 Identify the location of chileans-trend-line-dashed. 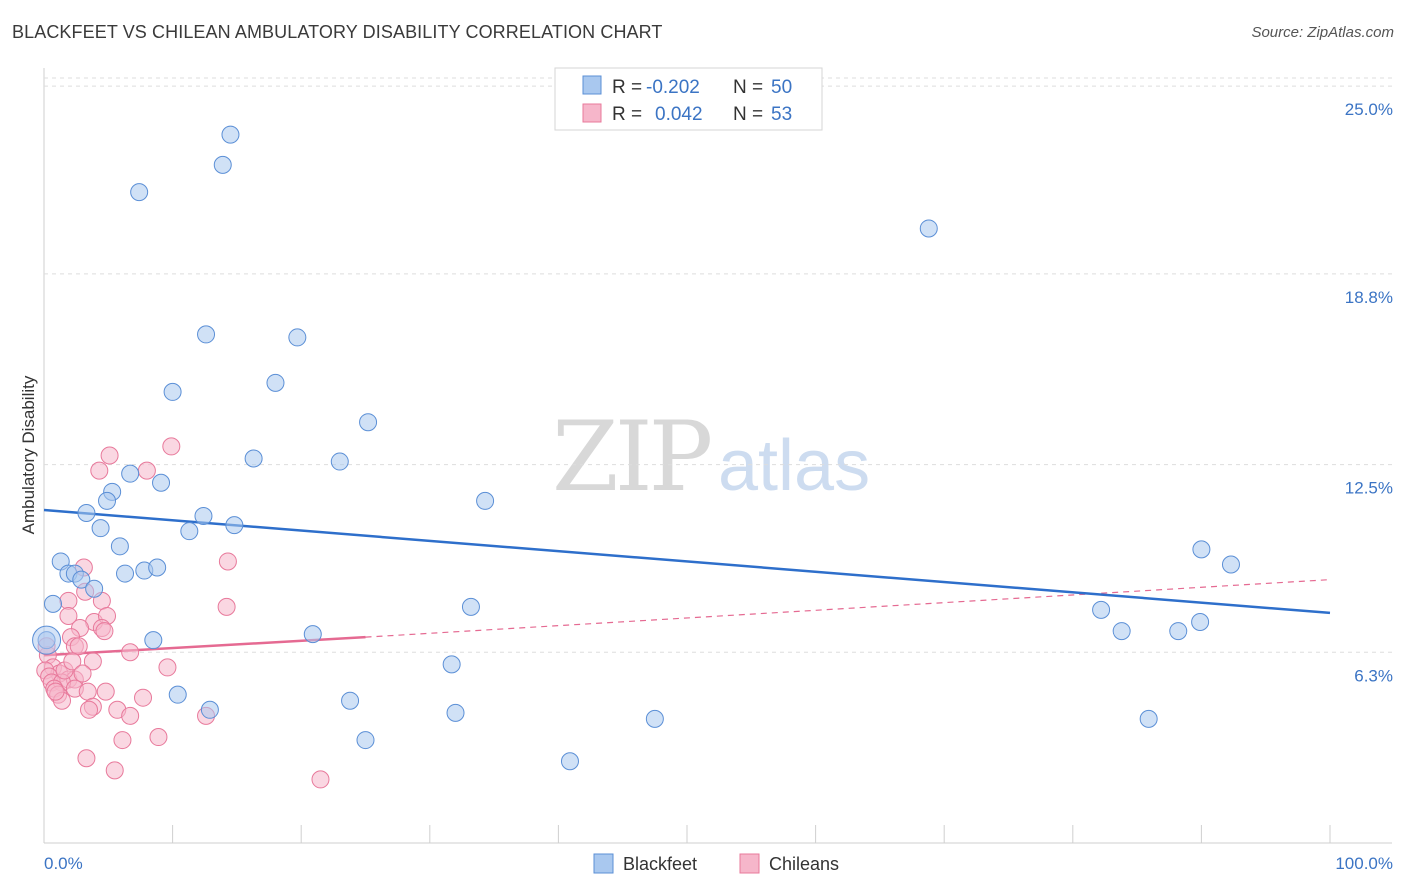
(848, 608).